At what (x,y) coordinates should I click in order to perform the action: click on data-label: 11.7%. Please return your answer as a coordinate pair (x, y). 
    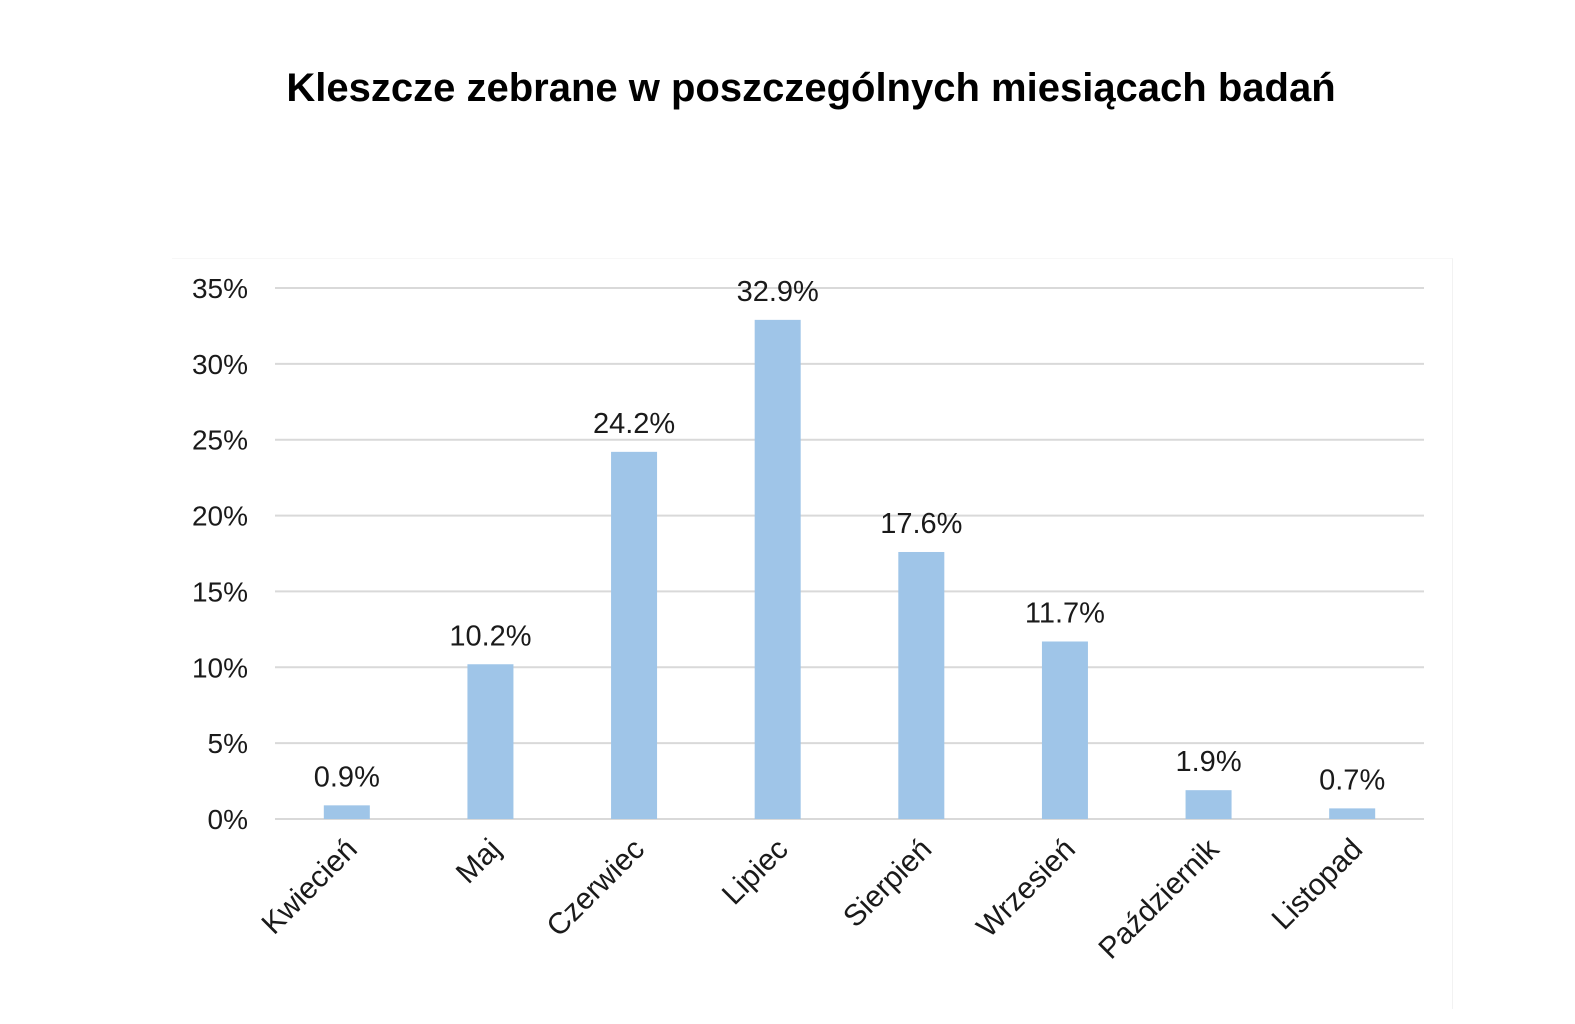
    Looking at the image, I should click on (1065, 613).